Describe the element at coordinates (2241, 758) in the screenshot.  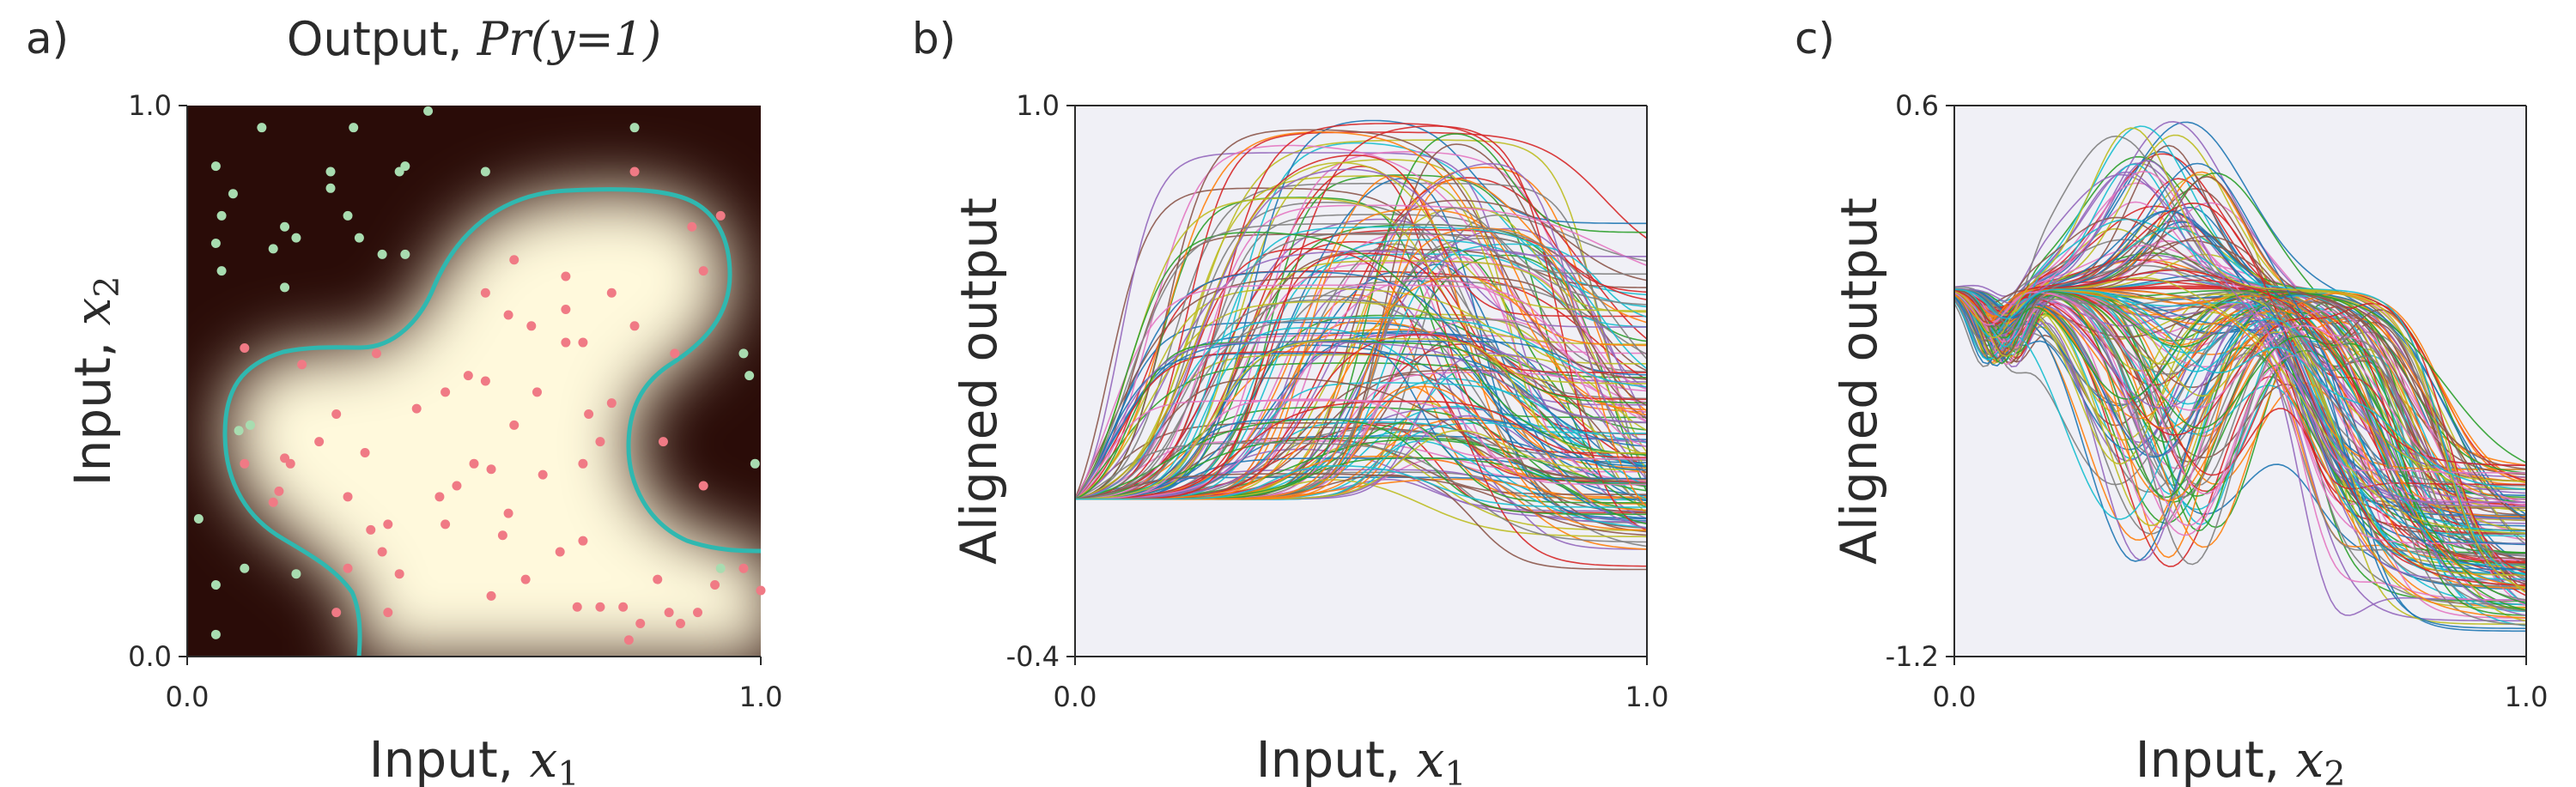
I see `panel-c-xlabel: Input, x2` at that location.